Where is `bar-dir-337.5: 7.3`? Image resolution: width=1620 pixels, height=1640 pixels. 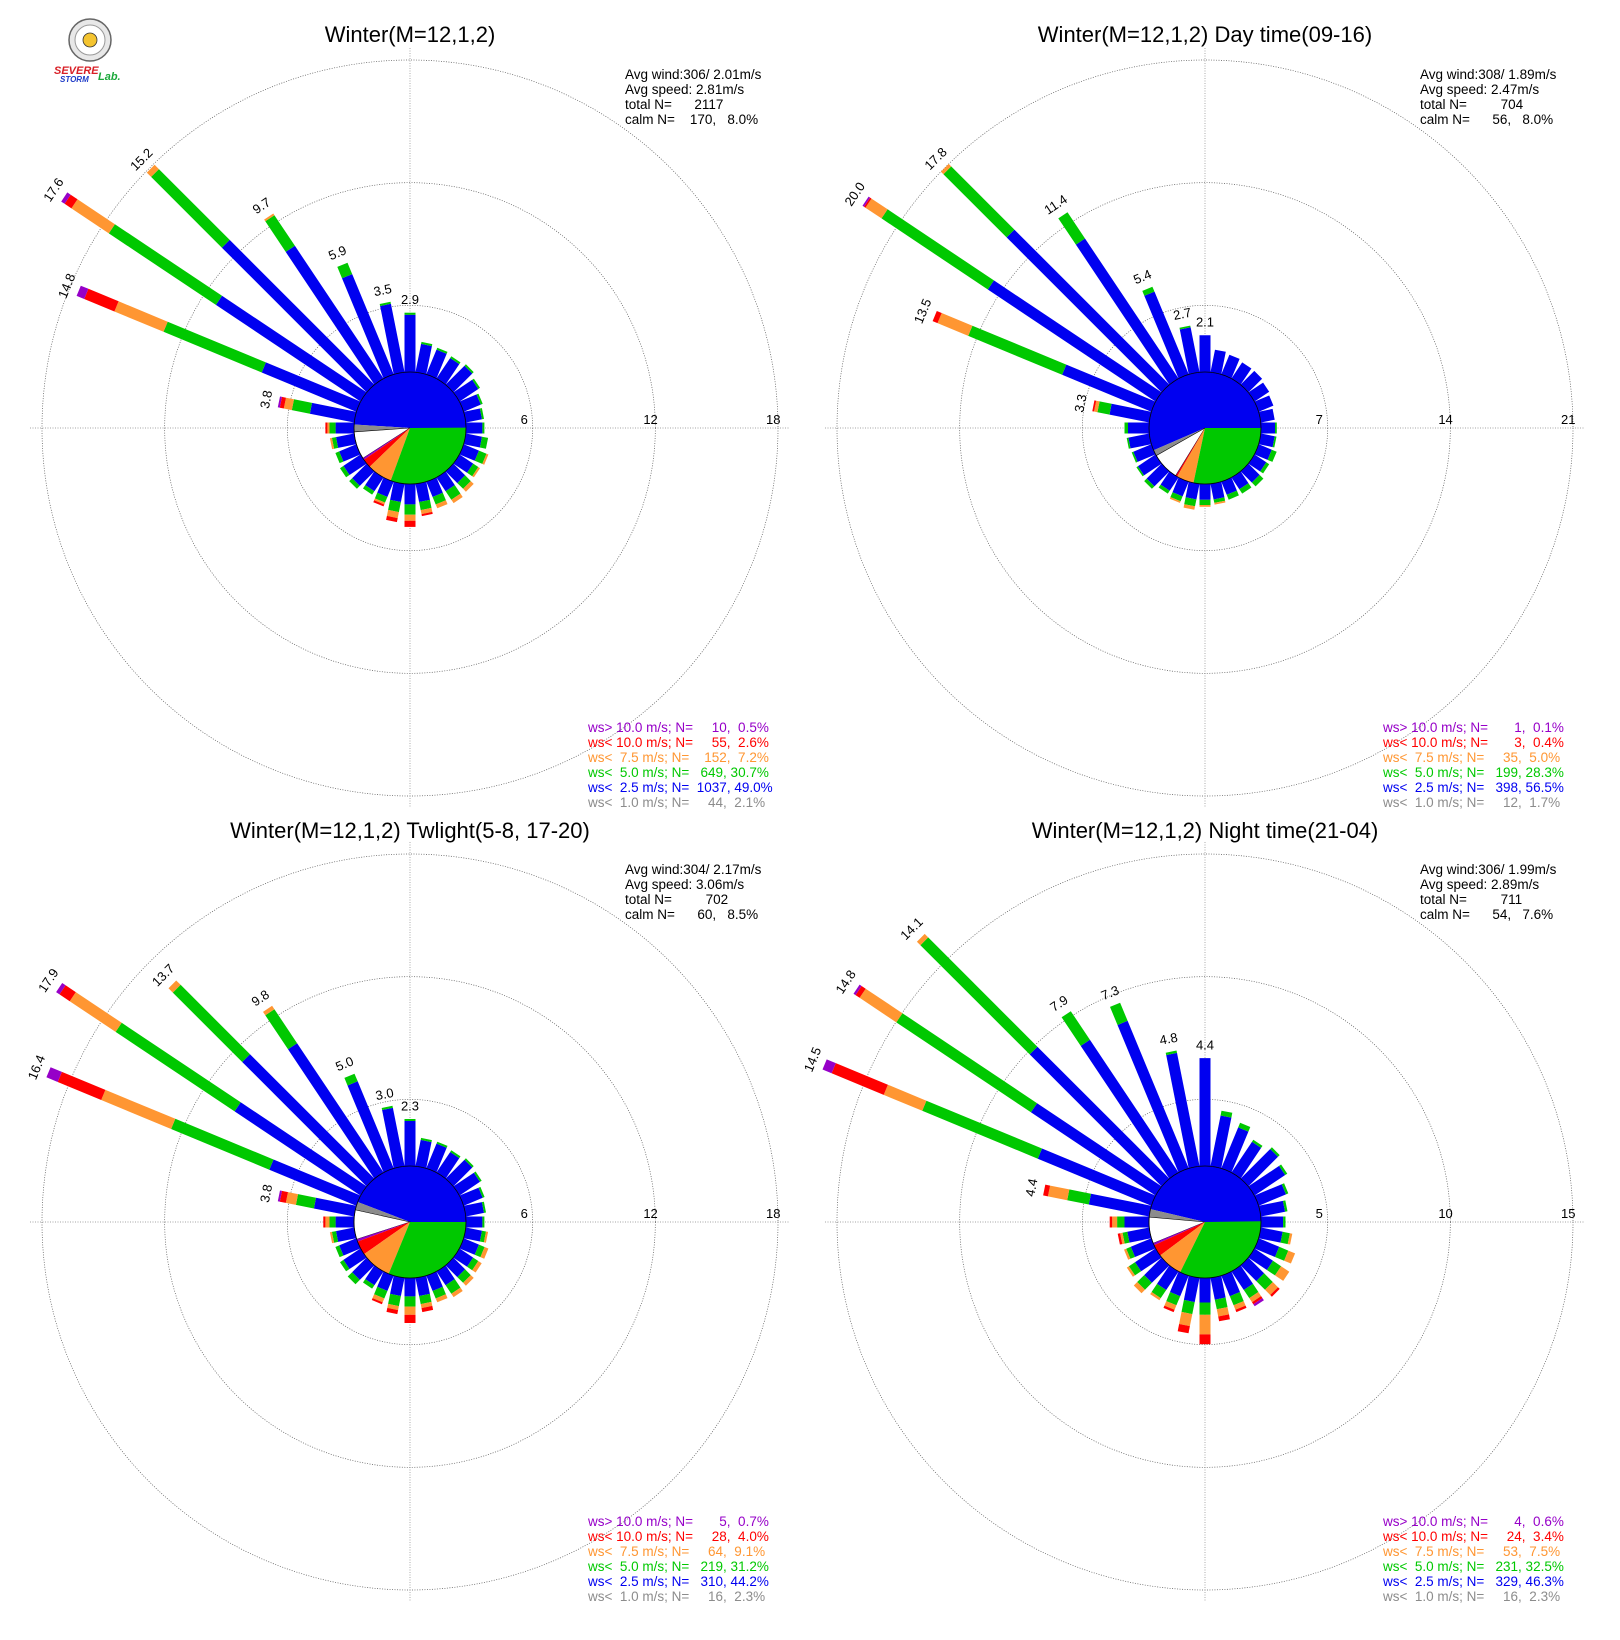
bar-dir-337.5: 7.3 is located at coordinates (1144, 1077).